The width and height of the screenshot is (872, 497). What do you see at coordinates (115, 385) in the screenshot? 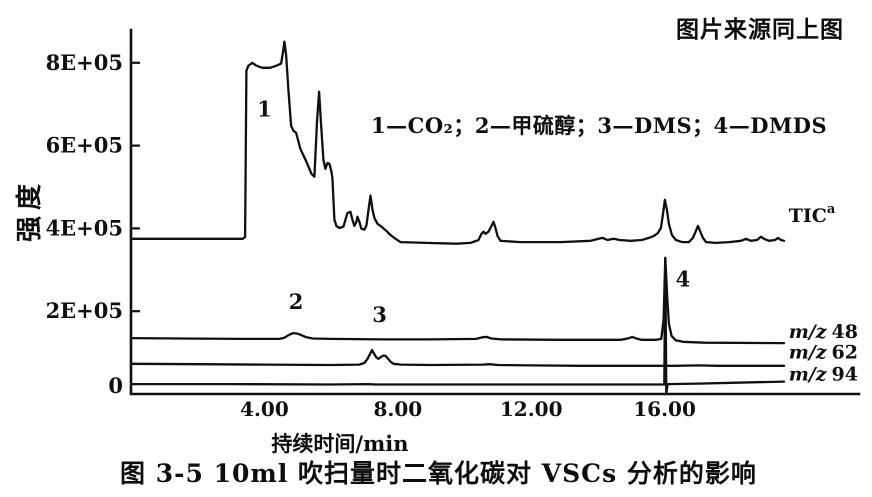
I see `y-tick-label: 0` at bounding box center [115, 385].